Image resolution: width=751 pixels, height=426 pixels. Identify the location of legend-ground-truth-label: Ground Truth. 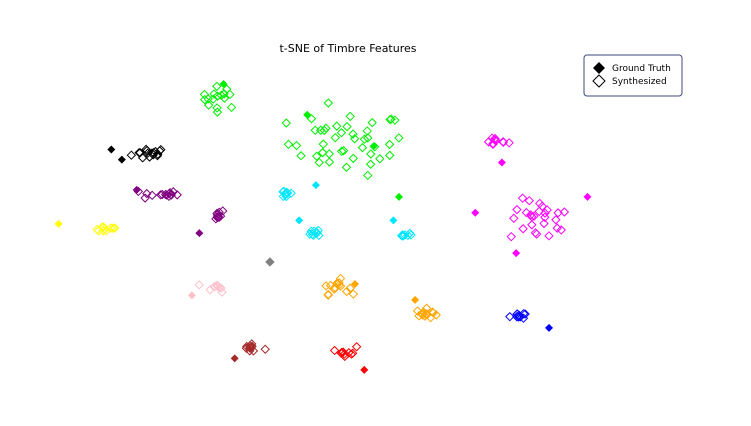
(641, 69).